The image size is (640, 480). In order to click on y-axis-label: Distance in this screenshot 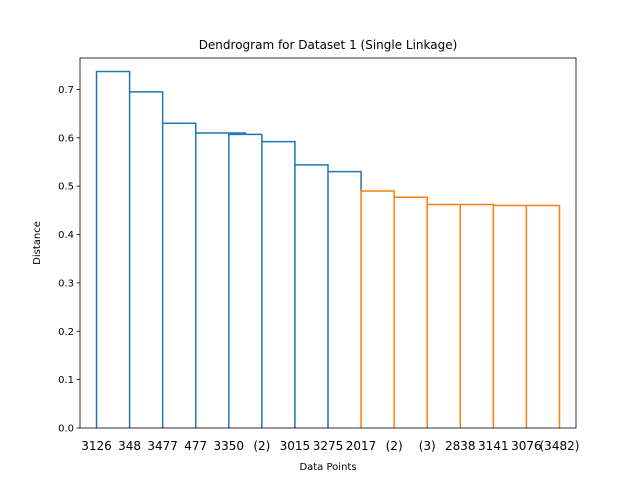, I will do `click(37, 243)`.